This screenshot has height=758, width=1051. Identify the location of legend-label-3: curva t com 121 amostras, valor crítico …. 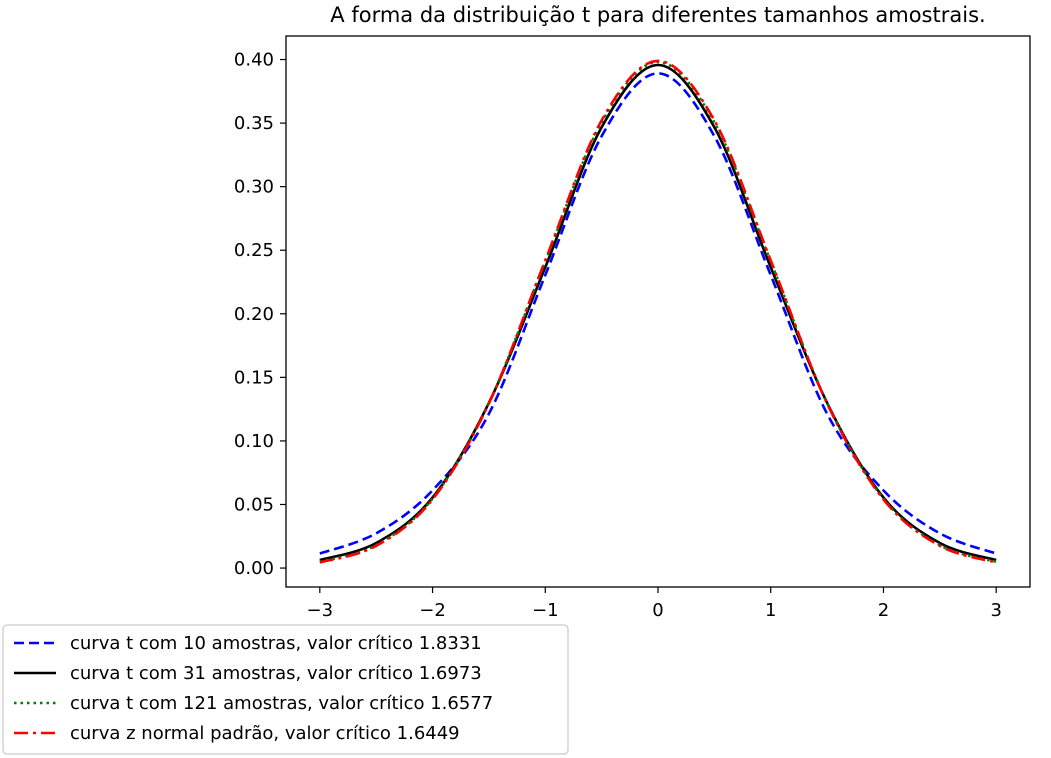
(281, 703).